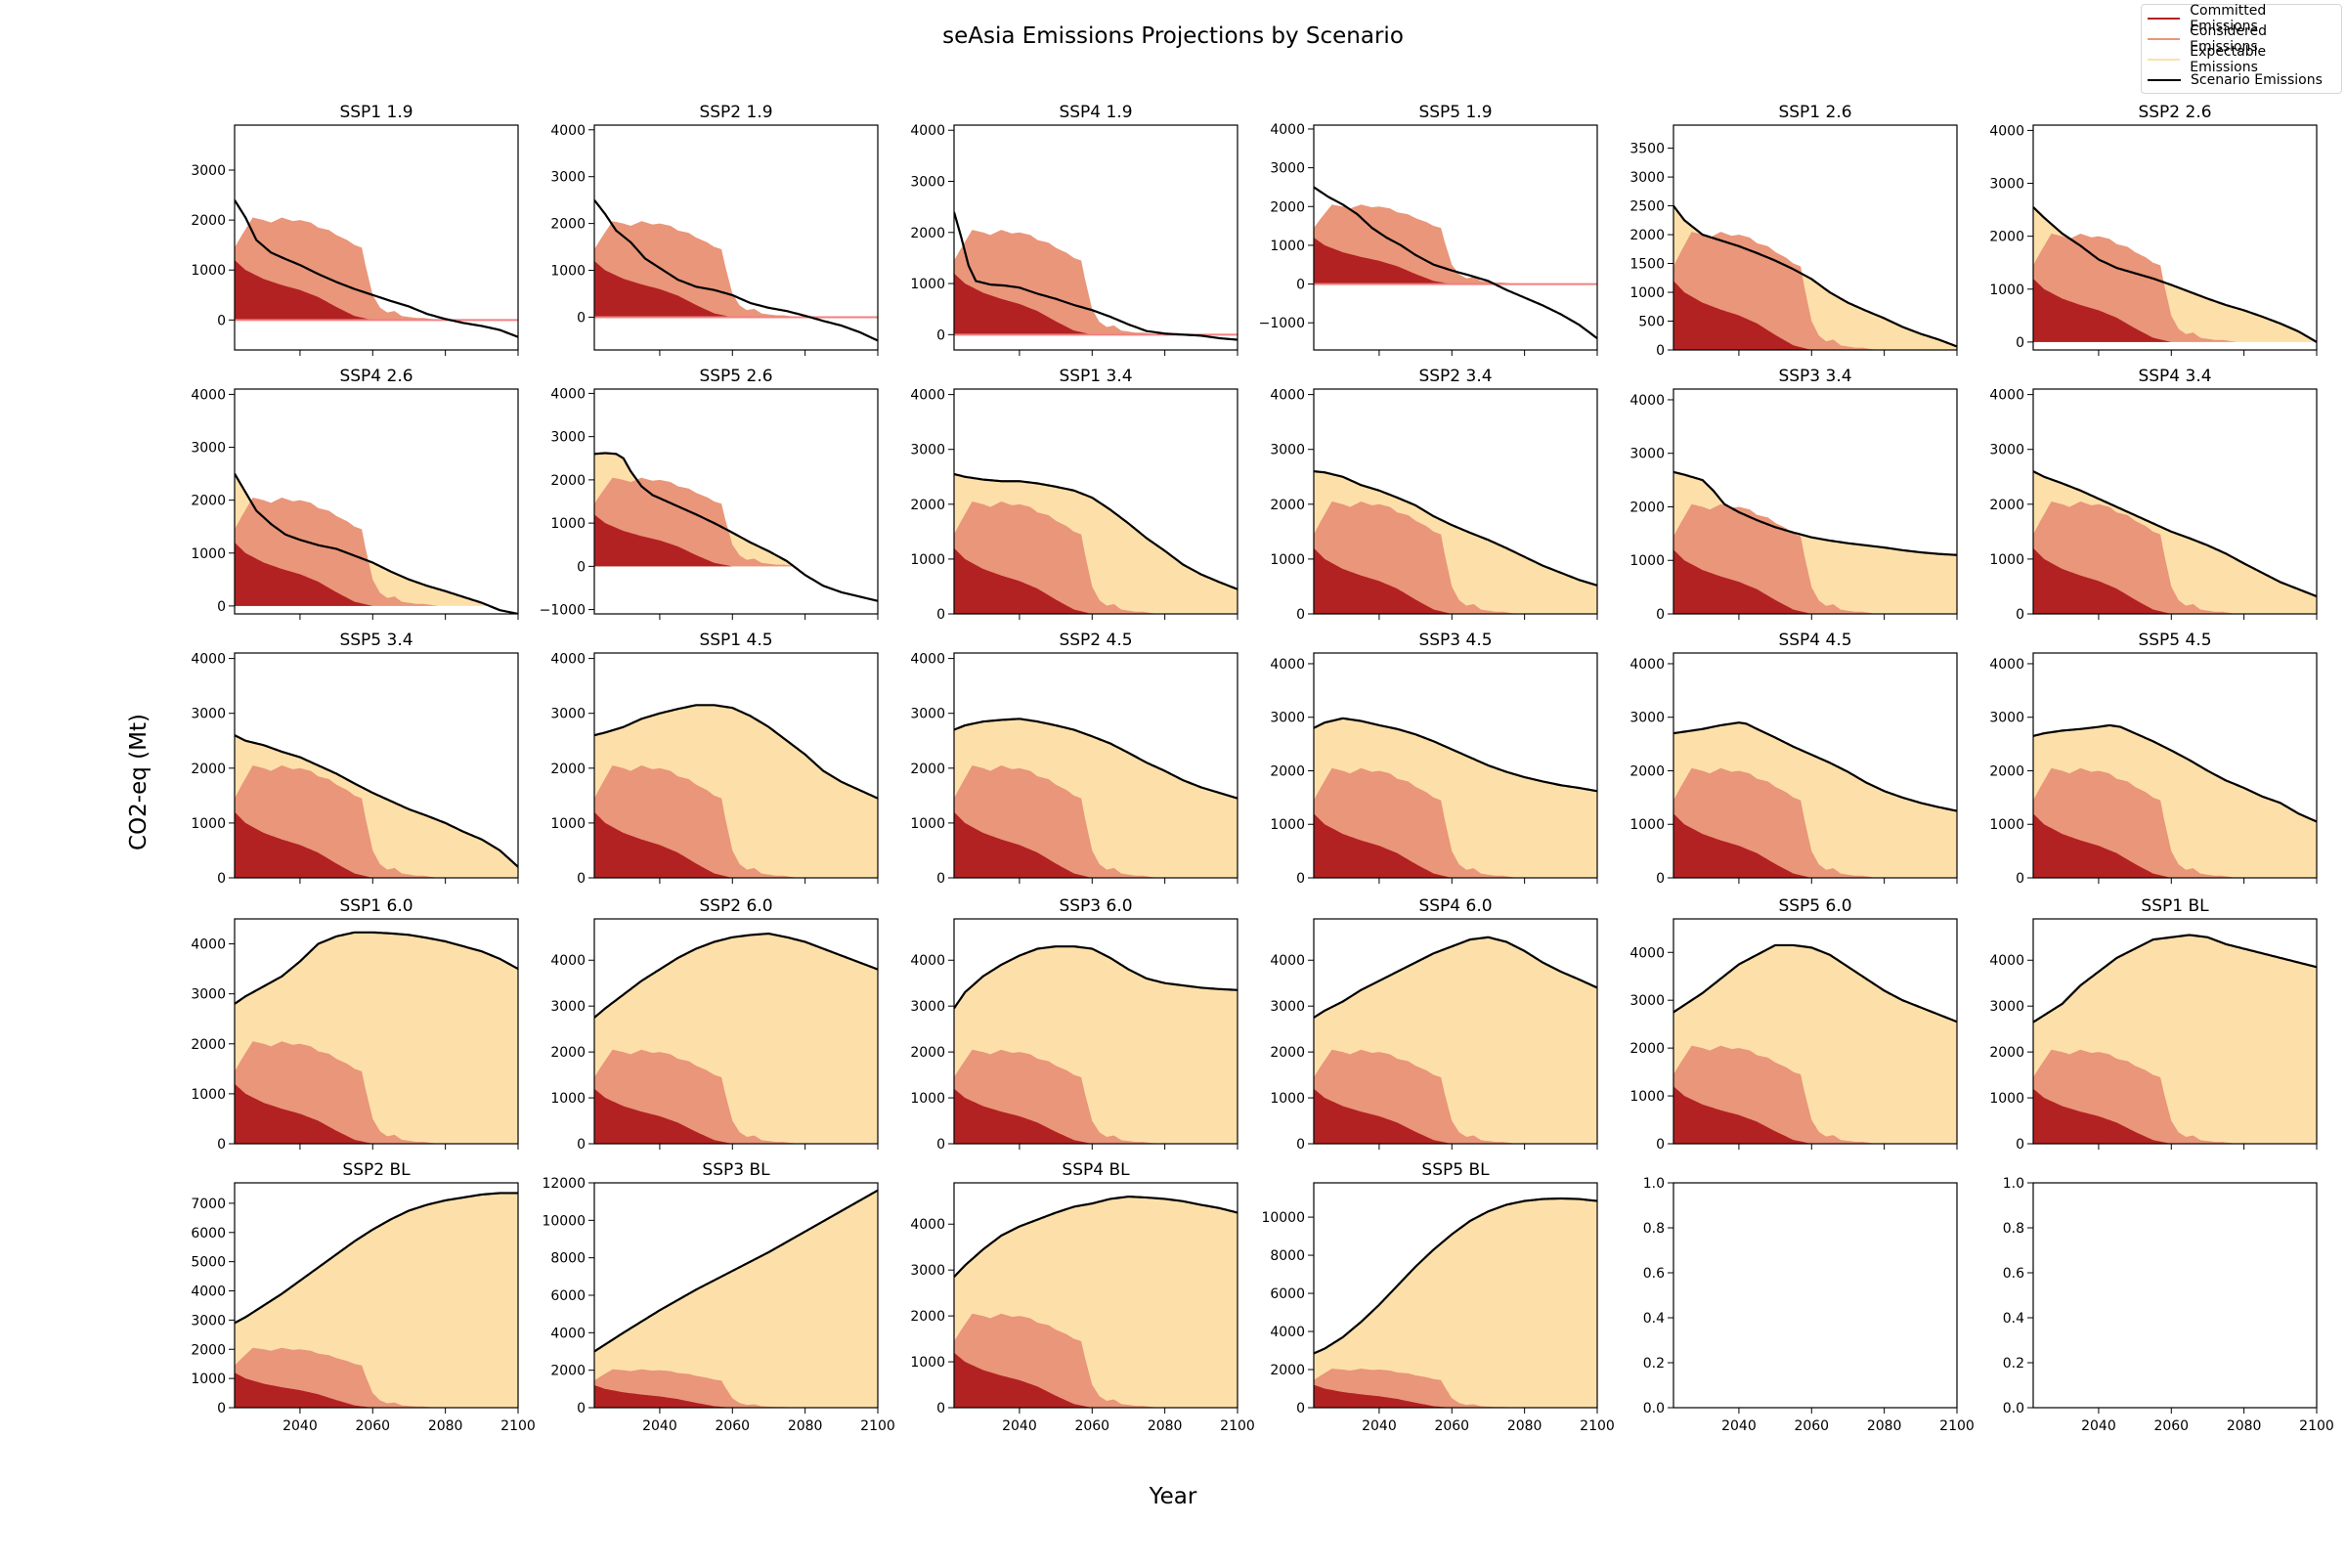 The image size is (2346, 1568). What do you see at coordinates (2013, 1184) in the screenshot?
I see `y-tick-label: 1.0` at bounding box center [2013, 1184].